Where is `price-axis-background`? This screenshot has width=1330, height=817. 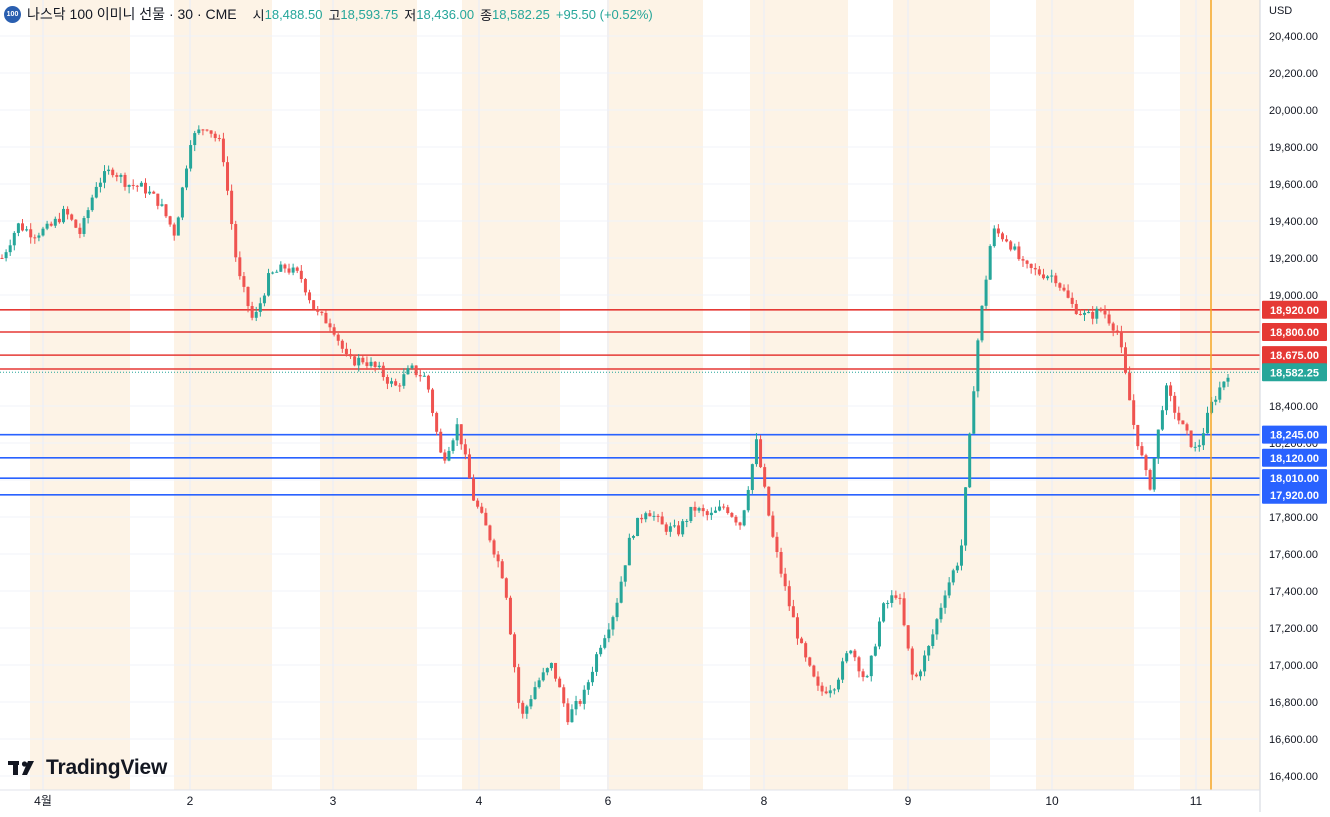 price-axis-background is located at coordinates (1295, 406).